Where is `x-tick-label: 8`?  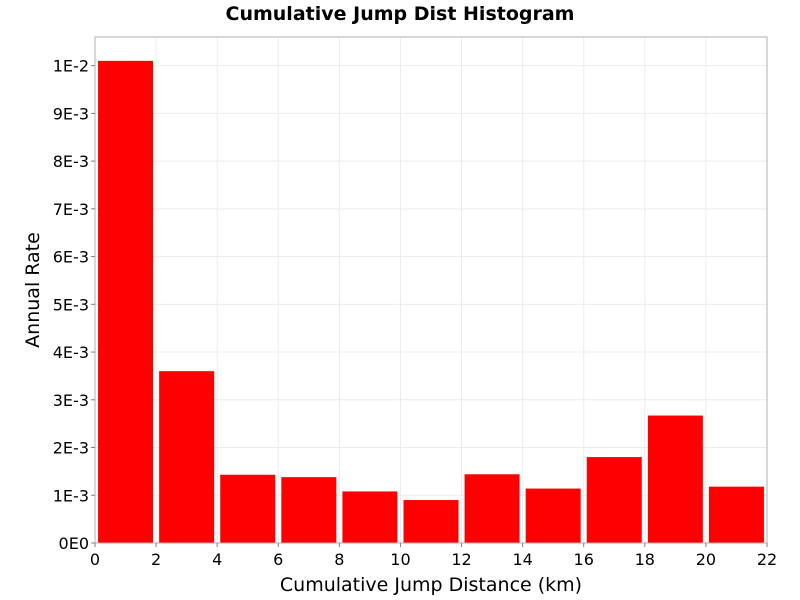
x-tick-label: 8 is located at coordinates (339, 559).